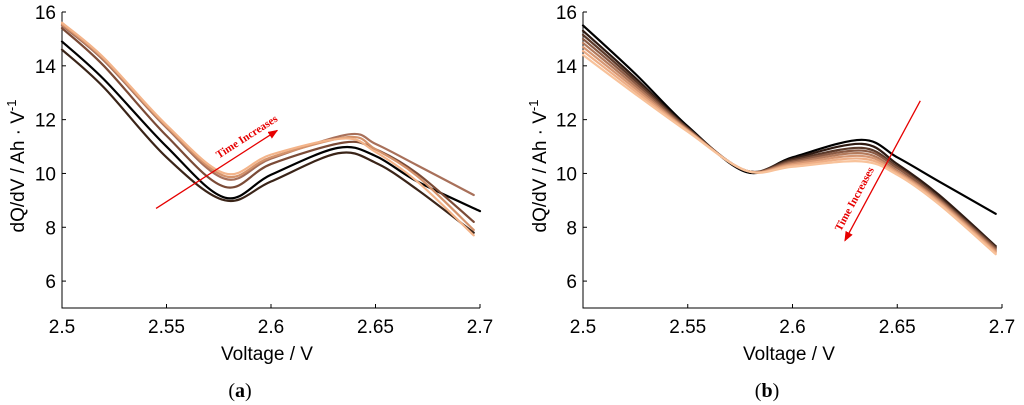  I want to click on panel-a-ylabel: dQ/dV / Ah · V-1, so click(16, 165).